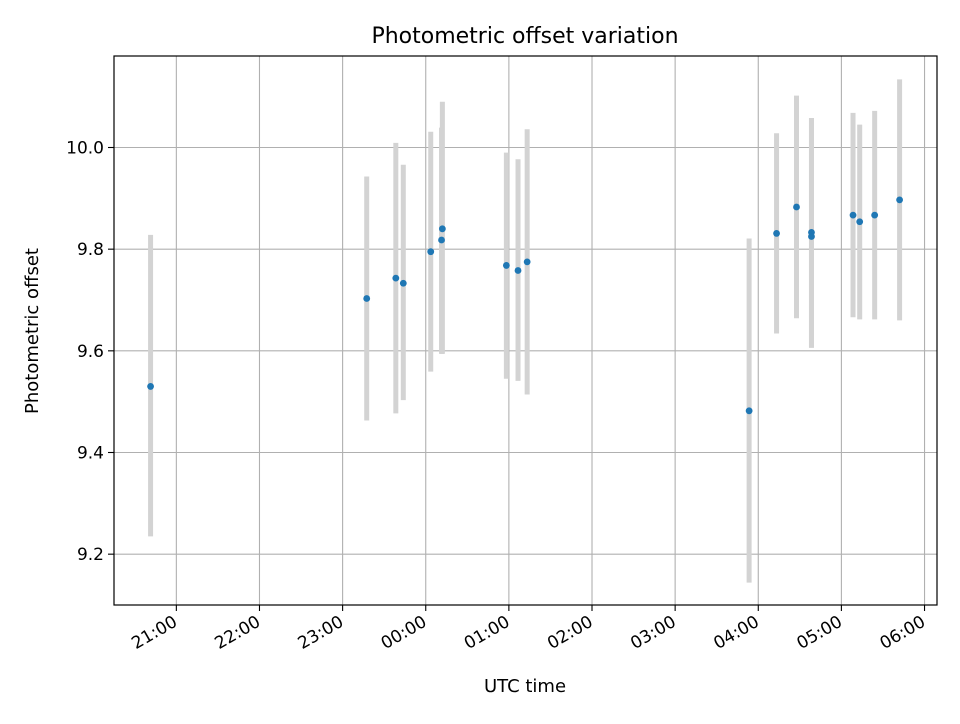 This screenshot has height=724, width=960. What do you see at coordinates (32, 331) in the screenshot?
I see `y-axis-label: Photometric offset` at bounding box center [32, 331].